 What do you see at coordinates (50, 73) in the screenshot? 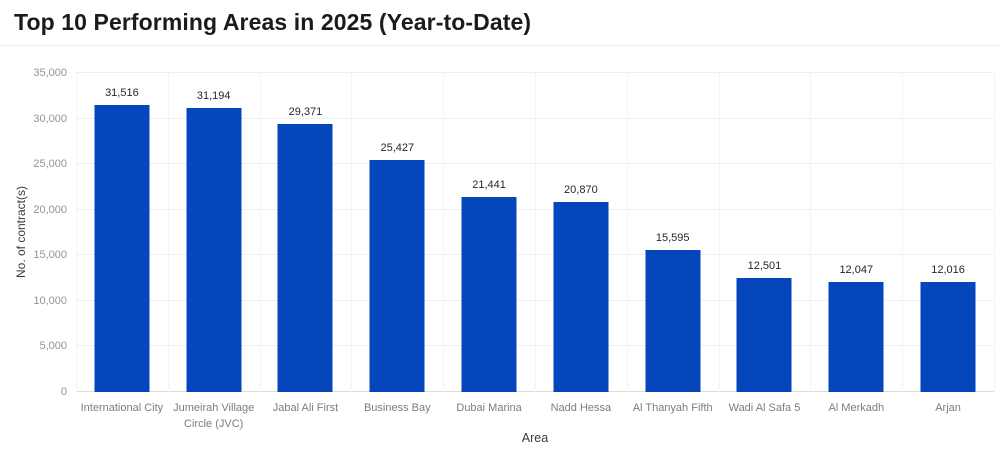
I see `y-tick-label: 35,000` at bounding box center [50, 73].